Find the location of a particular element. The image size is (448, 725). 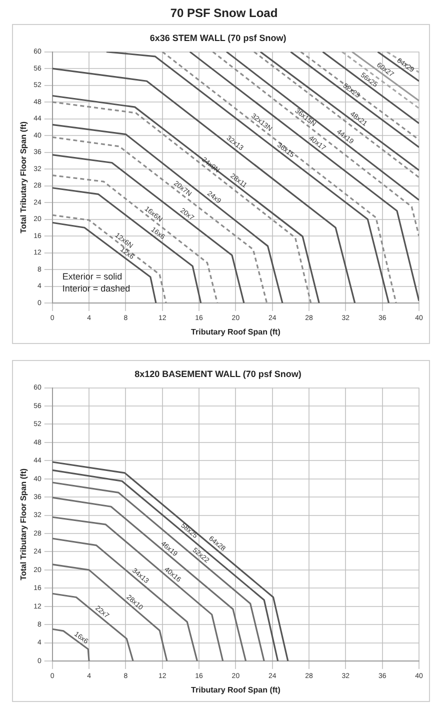

chart-title: 8x120 BASEMENT WALL (70 psf Snow) is located at coordinates (218, 373).